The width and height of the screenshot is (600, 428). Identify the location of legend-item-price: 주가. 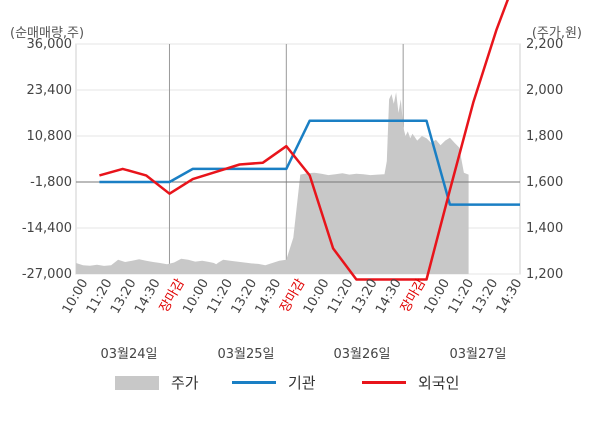
(157, 382).